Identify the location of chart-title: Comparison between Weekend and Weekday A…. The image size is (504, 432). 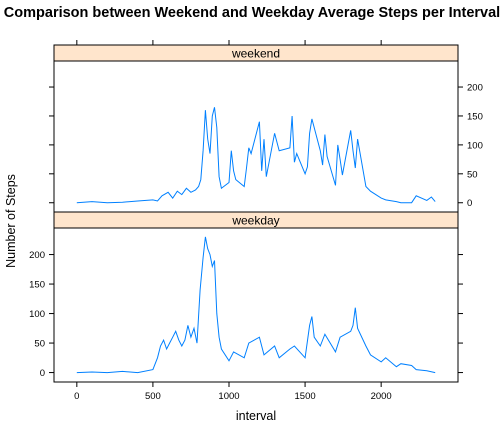
(252, 13).